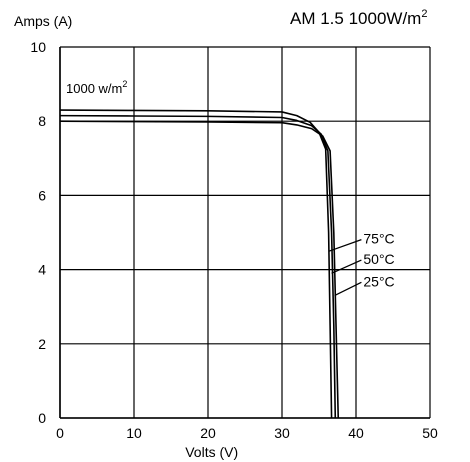  What do you see at coordinates (134, 433) in the screenshot?
I see `x-tick-label-10: 10` at bounding box center [134, 433].